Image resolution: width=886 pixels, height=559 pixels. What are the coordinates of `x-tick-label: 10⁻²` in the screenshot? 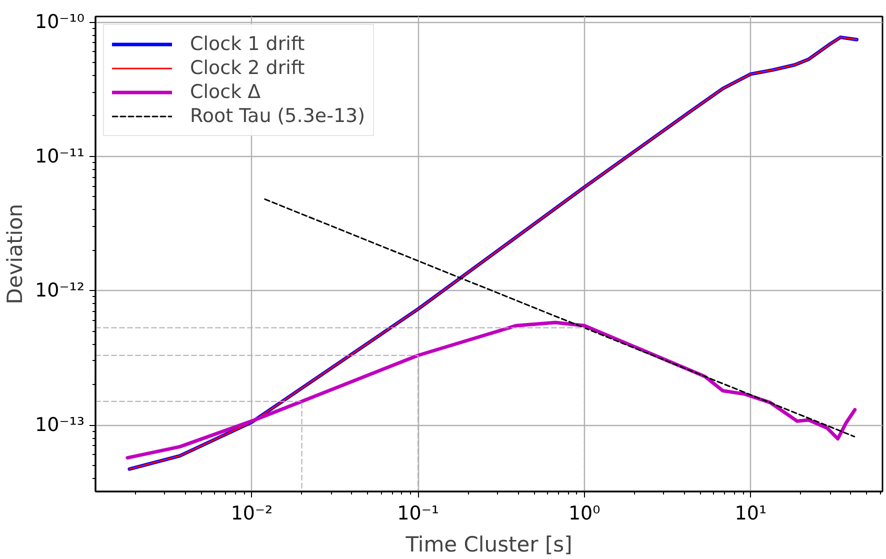 It's located at (251, 513).